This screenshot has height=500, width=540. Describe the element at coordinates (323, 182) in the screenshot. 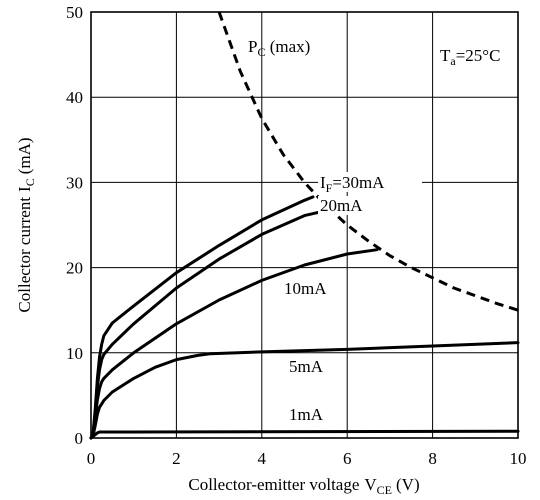

I see `series-label-30ma-symbol: I` at that location.